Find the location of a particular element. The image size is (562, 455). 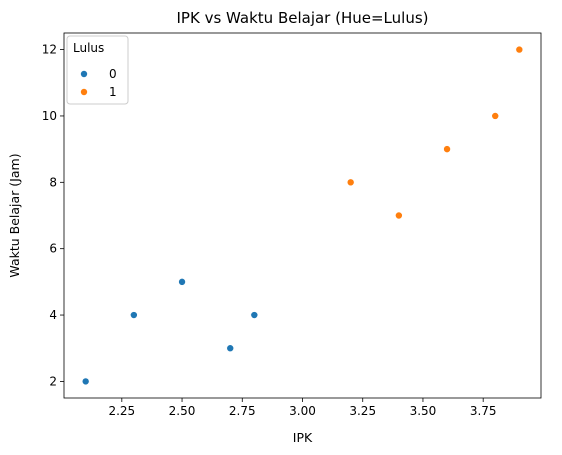

legend-label-0: 0 is located at coordinates (113, 74).